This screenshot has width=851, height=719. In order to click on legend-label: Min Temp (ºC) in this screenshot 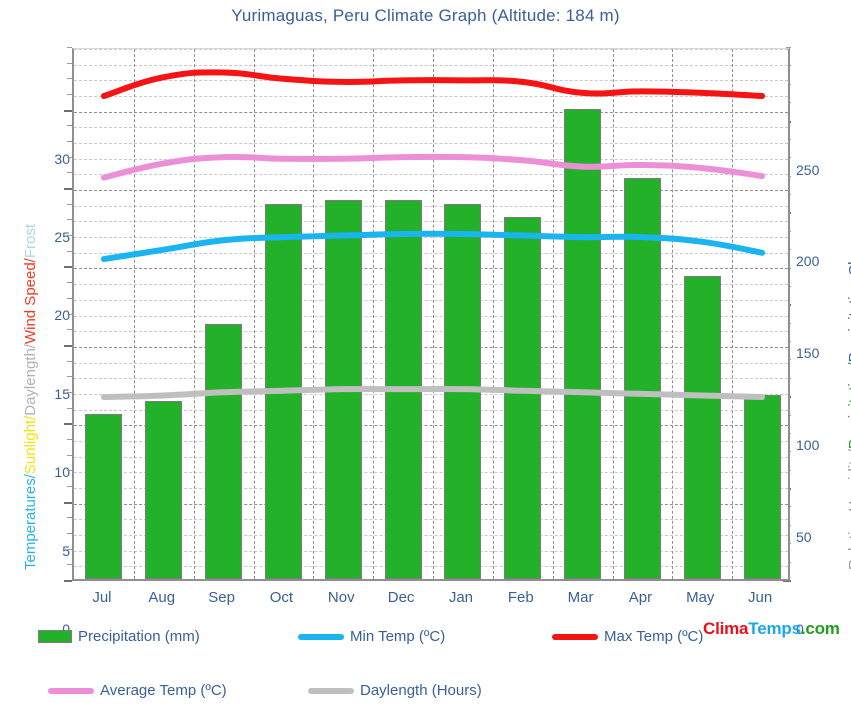, I will do `click(398, 636)`.